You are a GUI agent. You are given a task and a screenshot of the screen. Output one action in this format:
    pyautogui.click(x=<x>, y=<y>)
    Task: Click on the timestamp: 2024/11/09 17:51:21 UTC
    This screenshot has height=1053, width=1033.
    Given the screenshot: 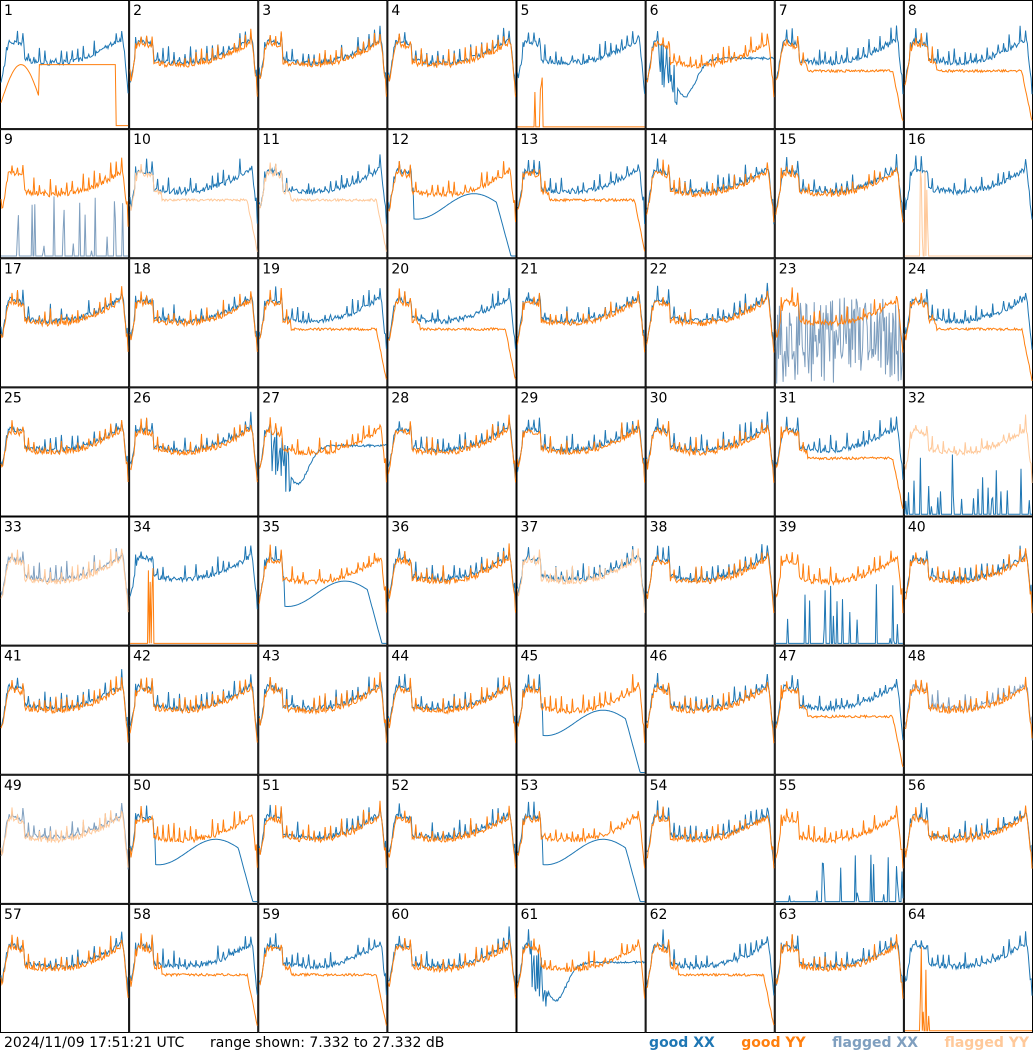 What is the action you would take?
    pyautogui.click(x=94, y=1043)
    